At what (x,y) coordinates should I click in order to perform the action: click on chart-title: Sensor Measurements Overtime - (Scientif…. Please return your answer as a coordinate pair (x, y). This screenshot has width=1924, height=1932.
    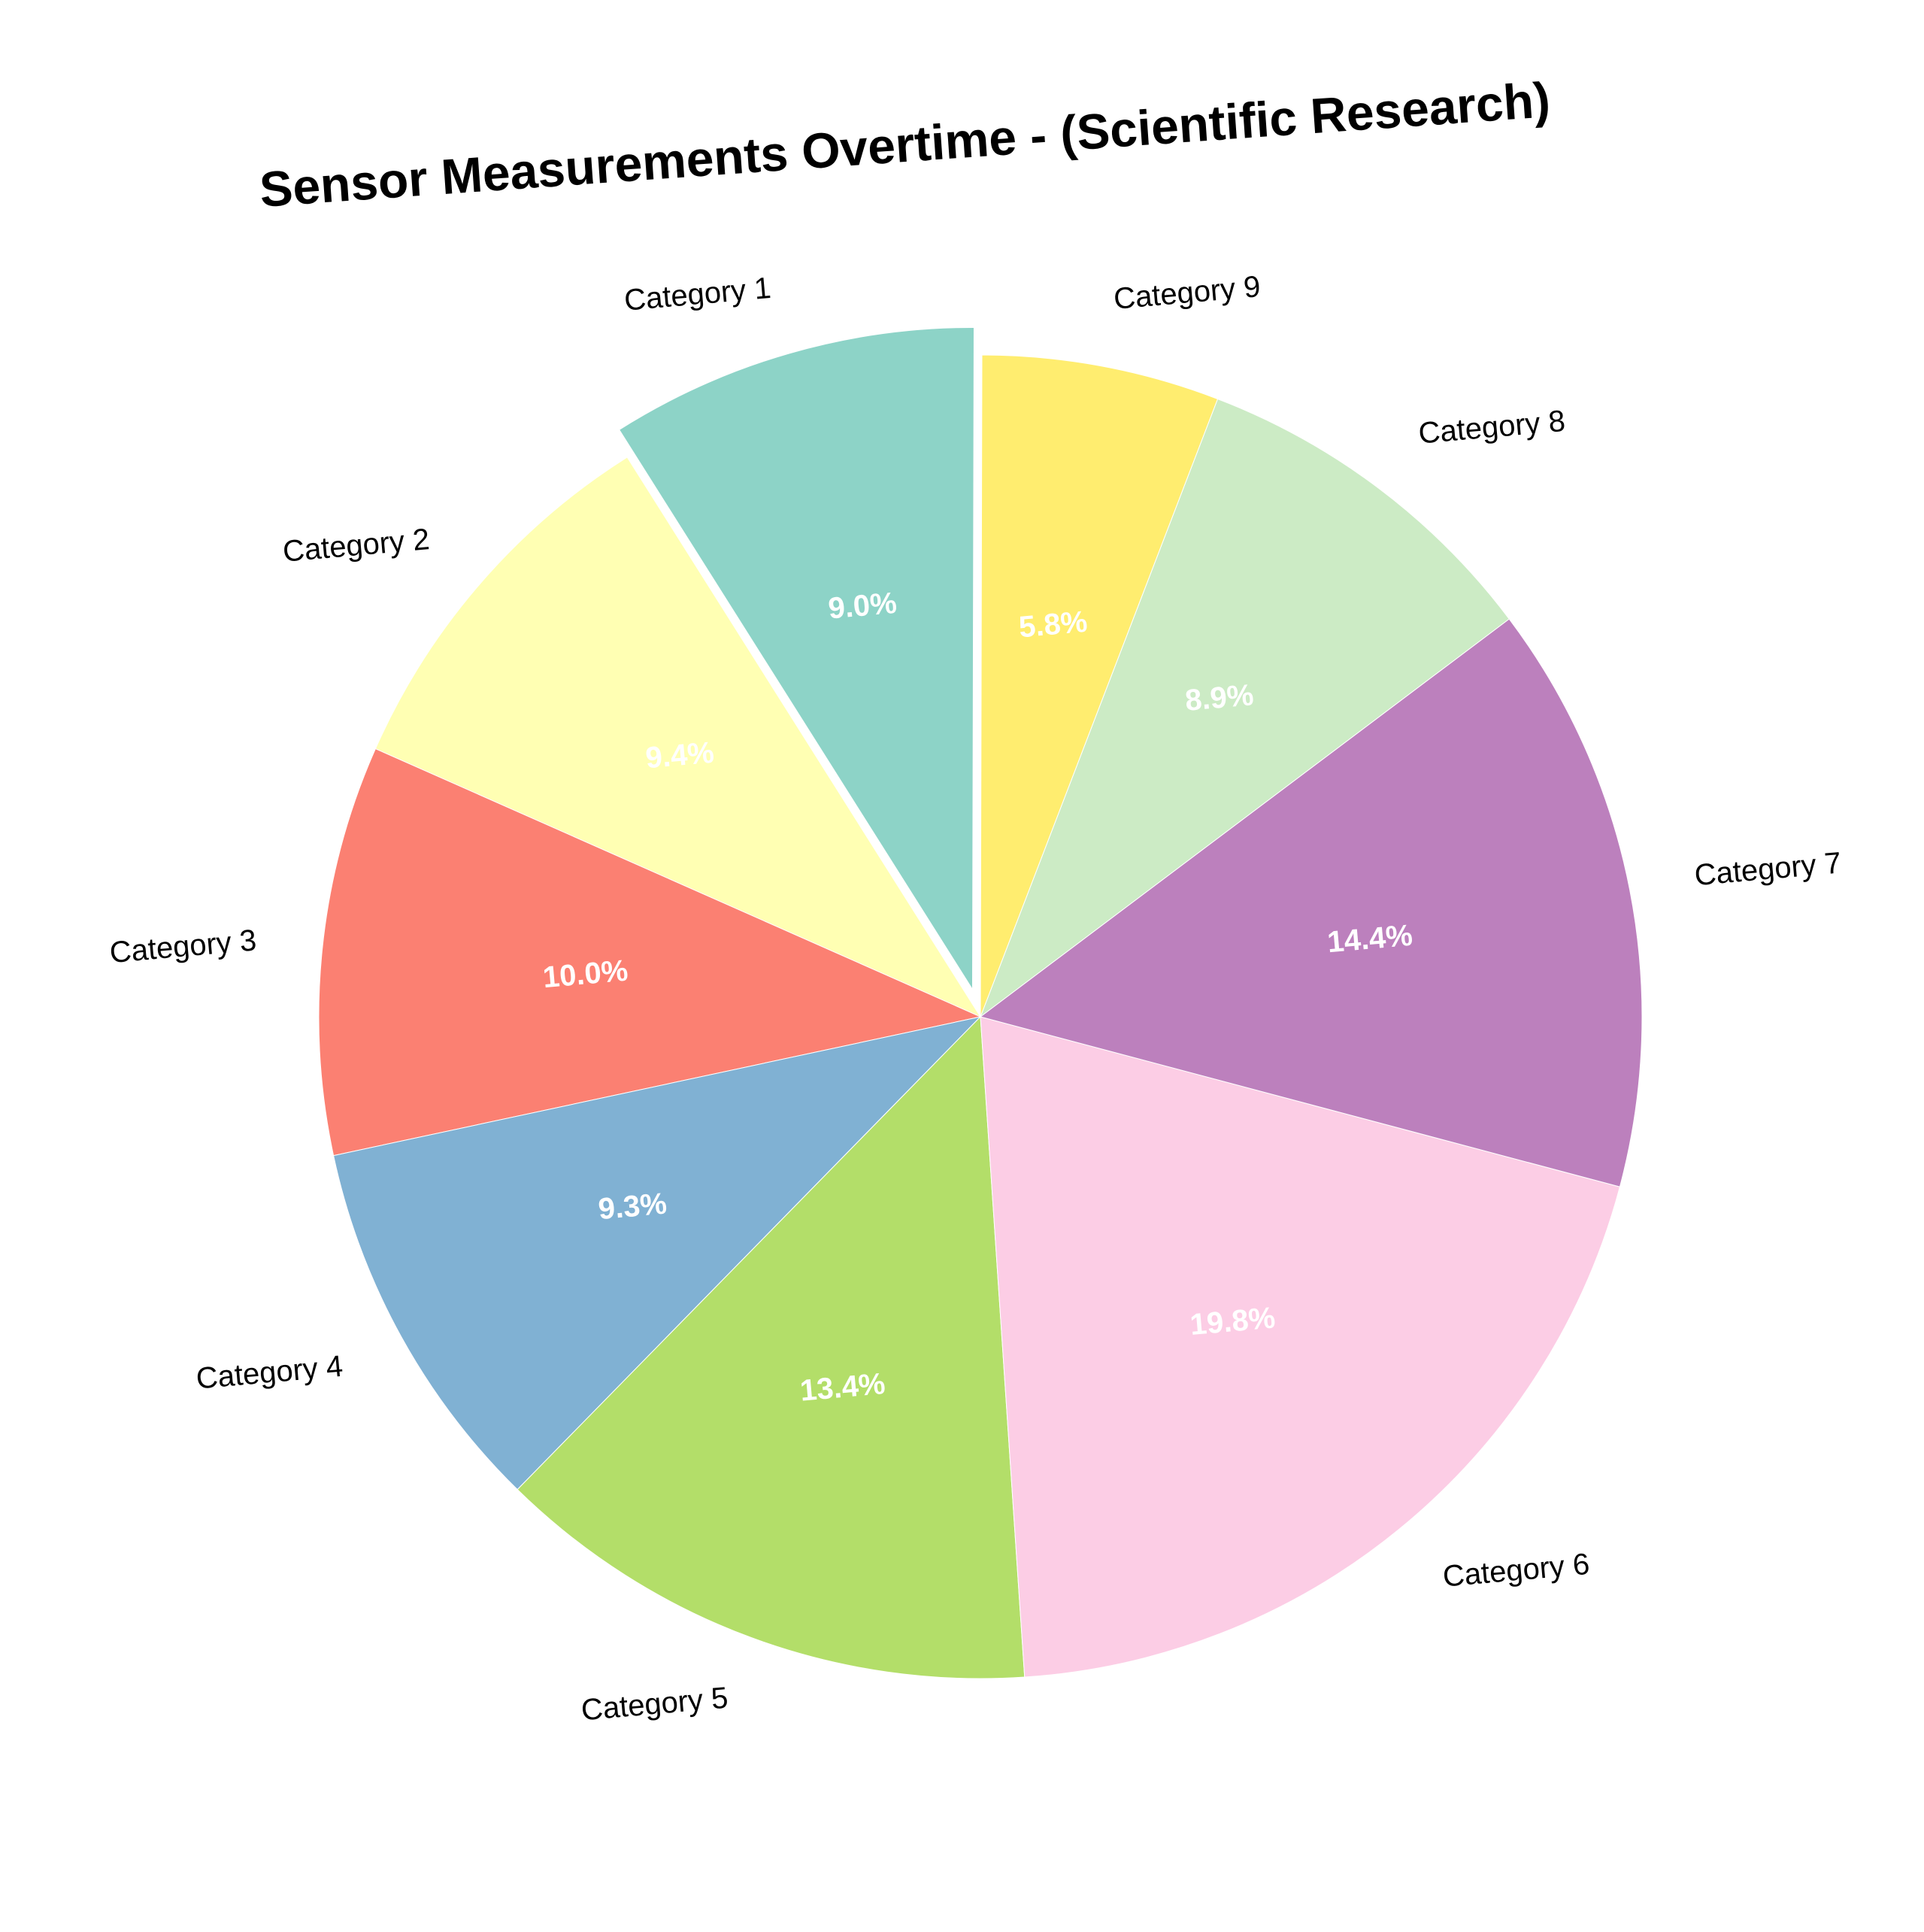
    Looking at the image, I should click on (905, 144).